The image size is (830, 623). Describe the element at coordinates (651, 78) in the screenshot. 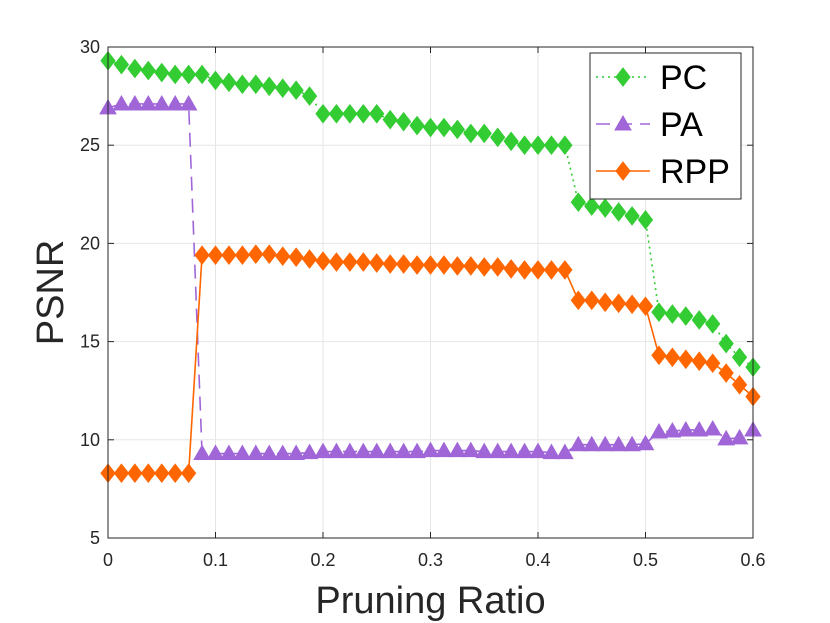

I see `legend-item-pc: PC` at that location.